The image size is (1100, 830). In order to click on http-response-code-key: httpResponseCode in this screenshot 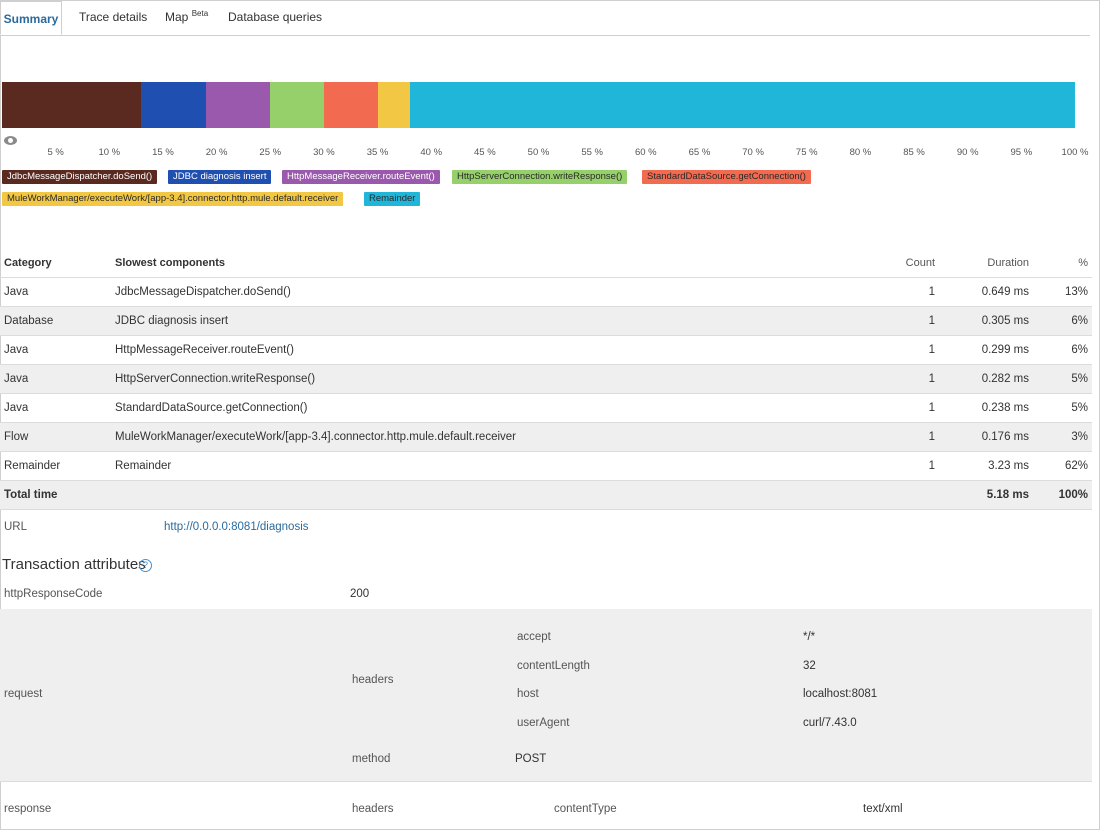, I will do `click(53, 594)`.